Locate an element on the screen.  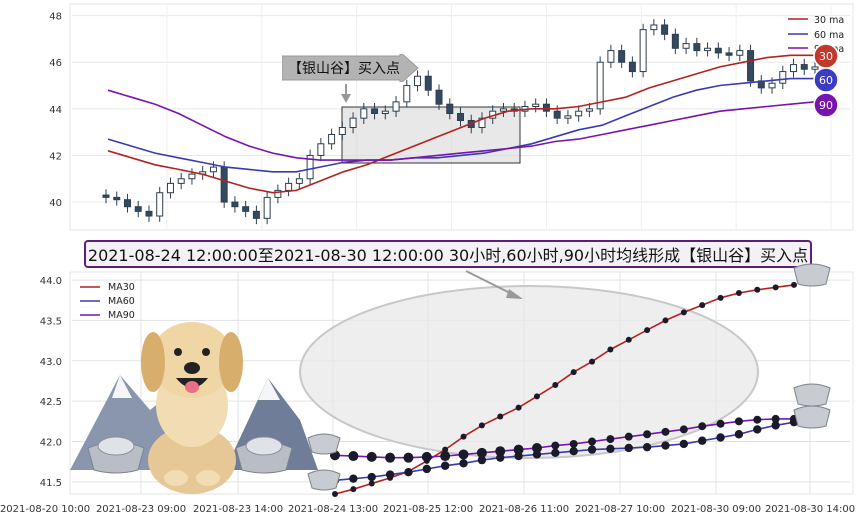
line-MA90 is located at coordinates (564, 438).